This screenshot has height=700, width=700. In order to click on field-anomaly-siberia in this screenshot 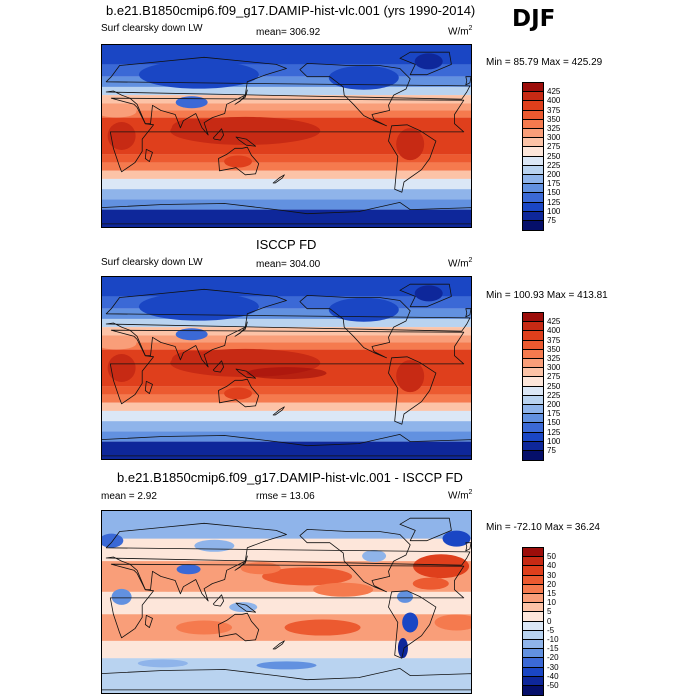, I will do `click(198, 74)`.